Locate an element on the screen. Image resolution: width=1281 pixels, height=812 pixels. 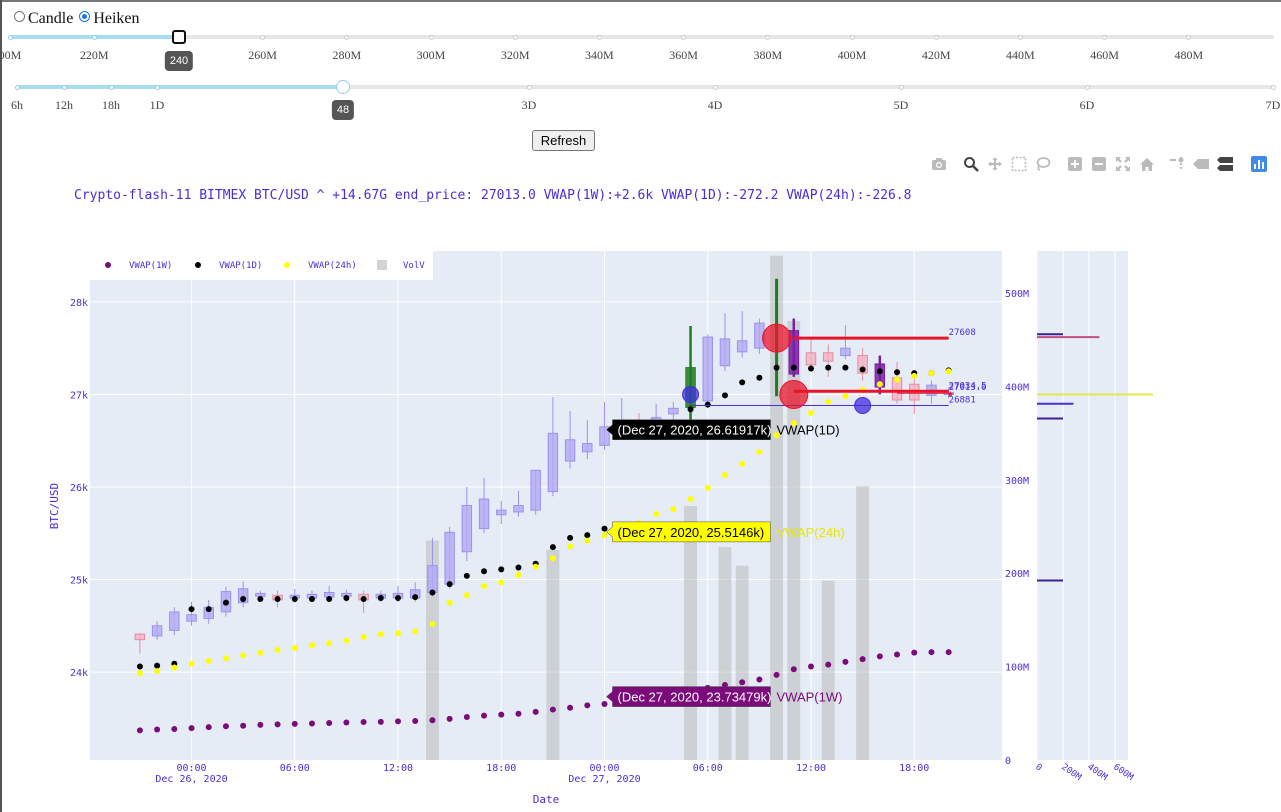
pan-icon is located at coordinates (995, 164).